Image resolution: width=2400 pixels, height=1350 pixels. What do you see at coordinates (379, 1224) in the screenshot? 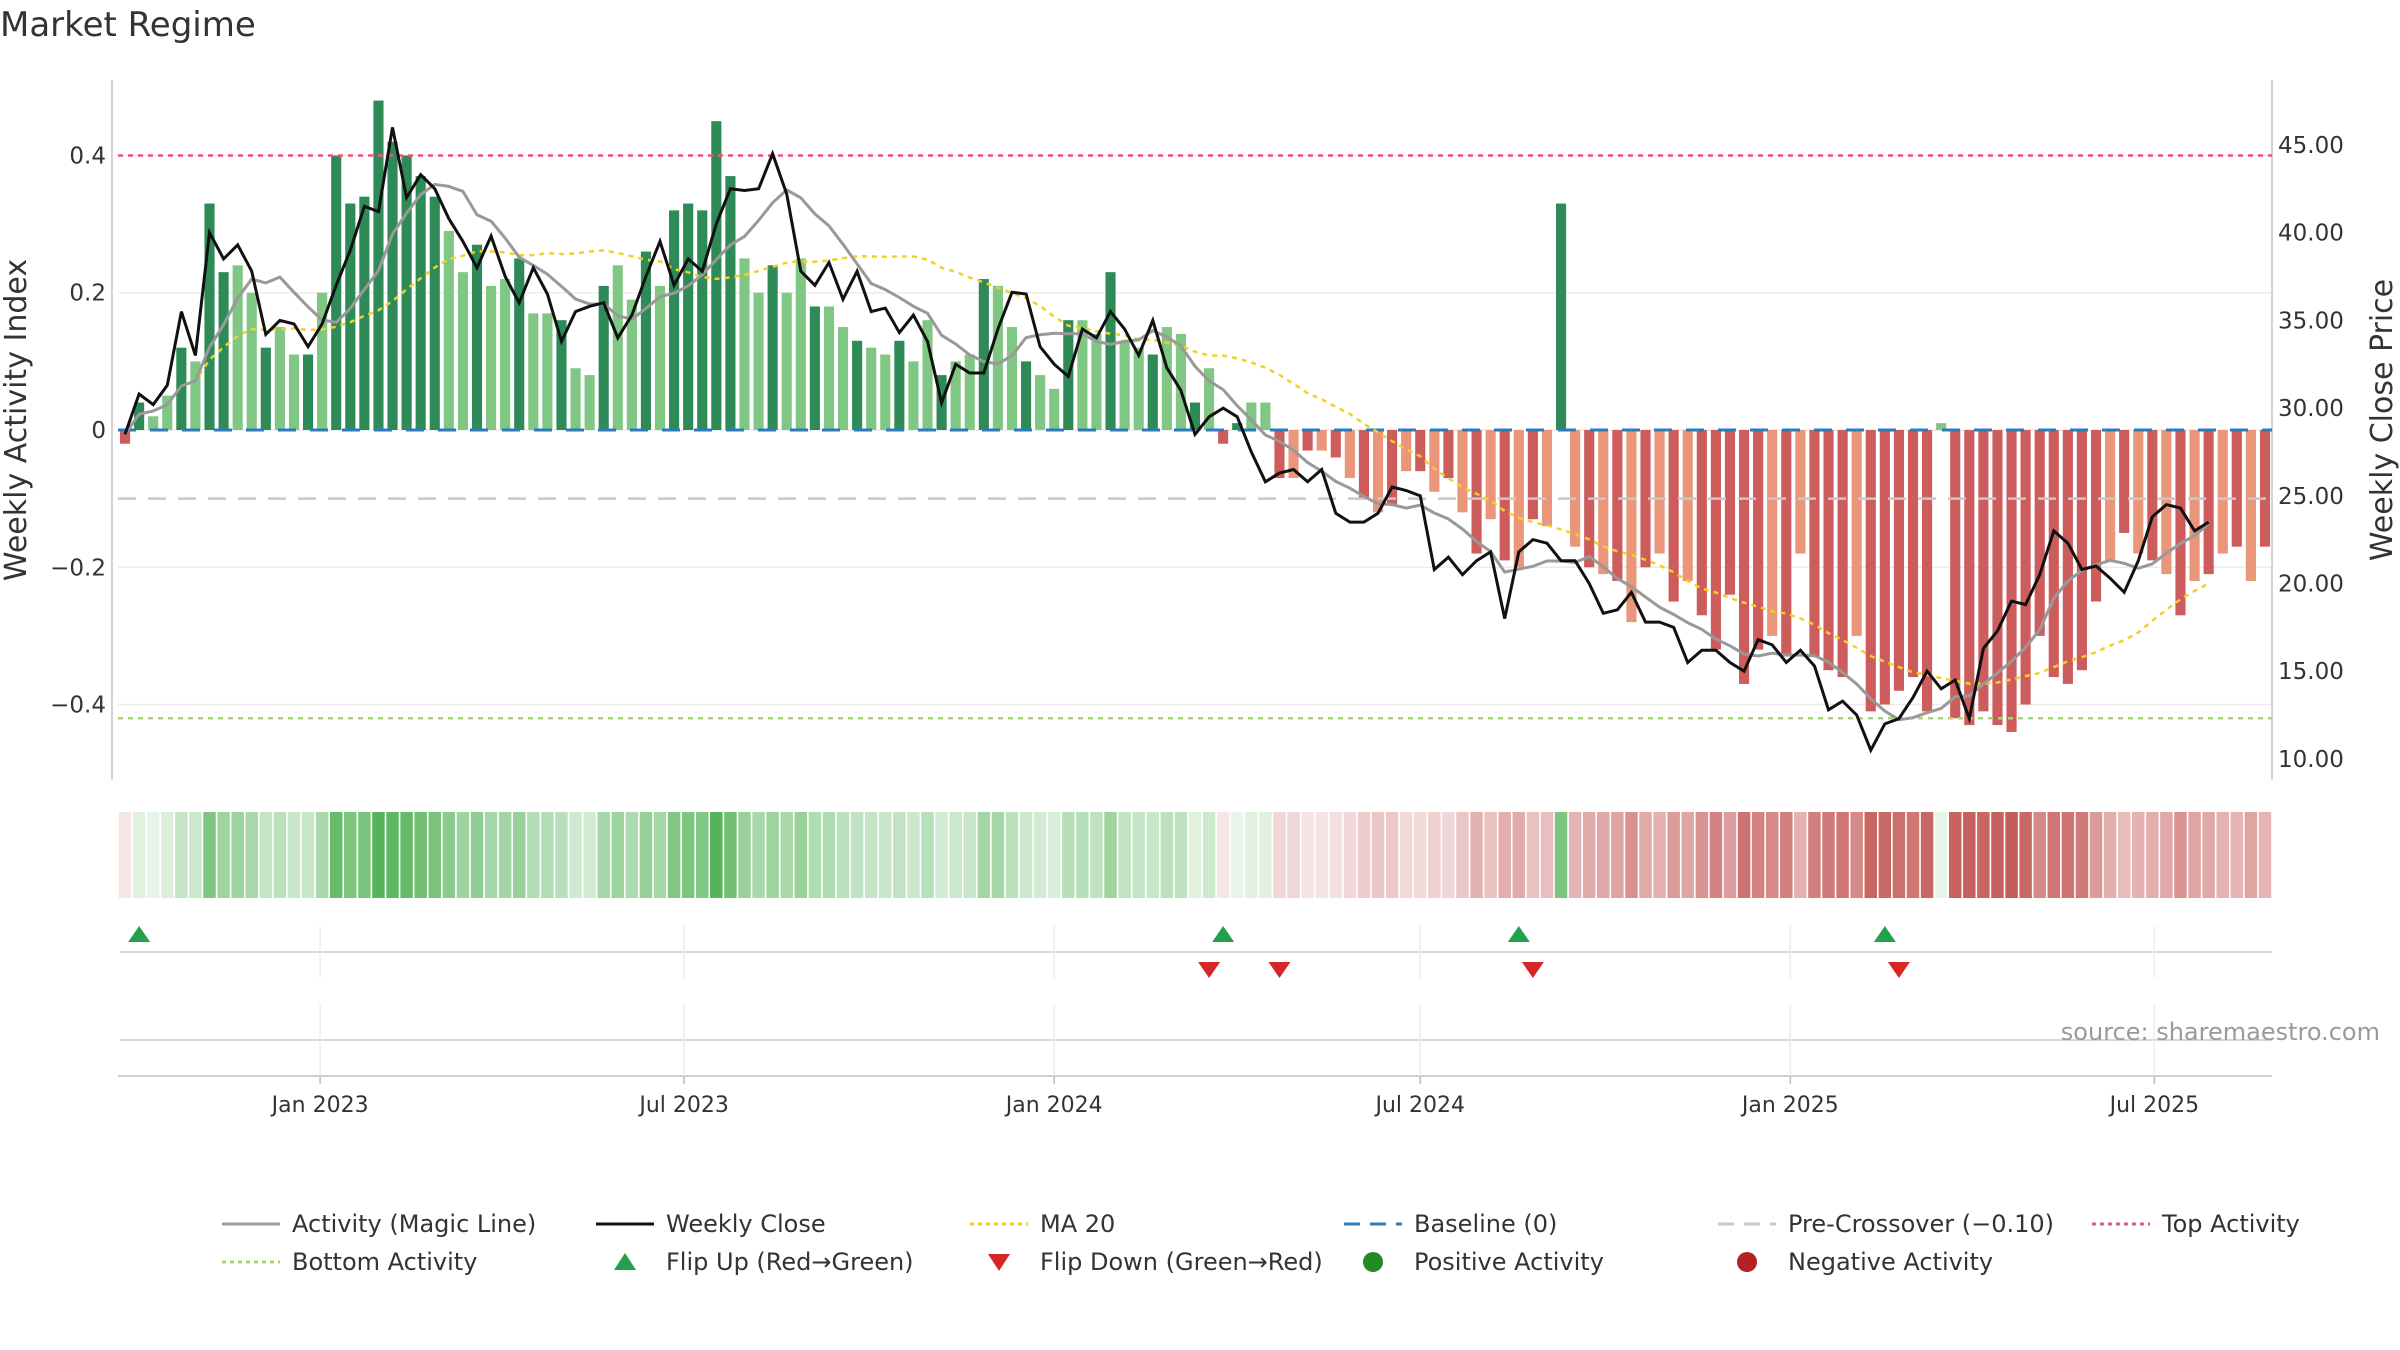
I see `legend-item: Activity (Magic Line)` at bounding box center [379, 1224].